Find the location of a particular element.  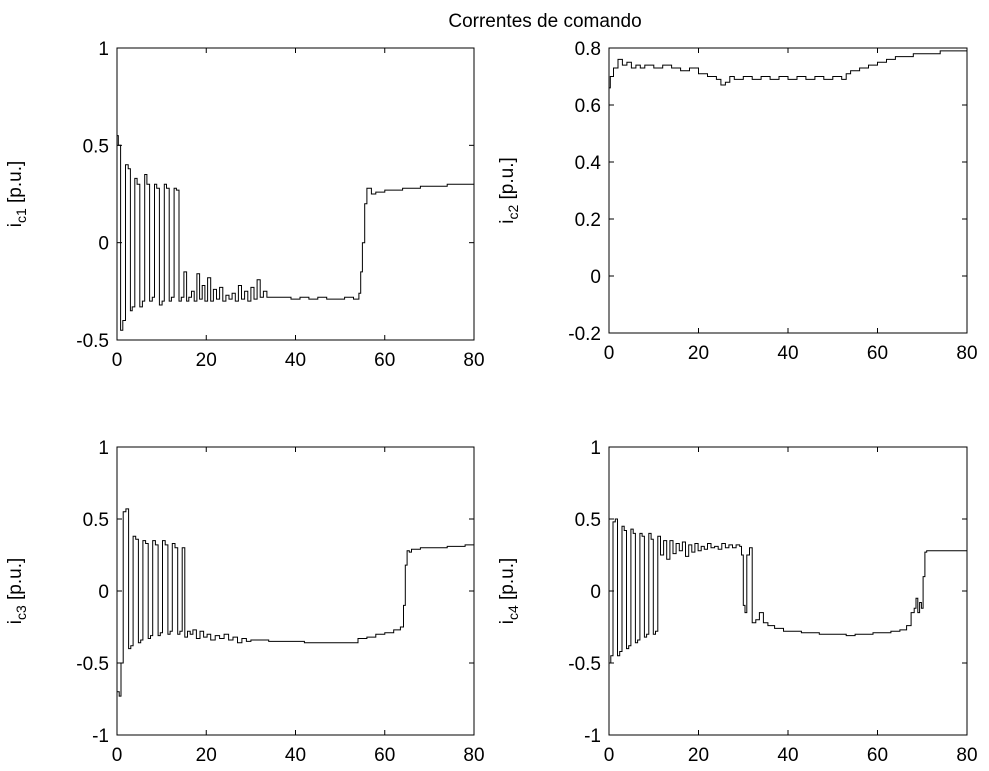

axes-box-ic3 is located at coordinates (295, 591).